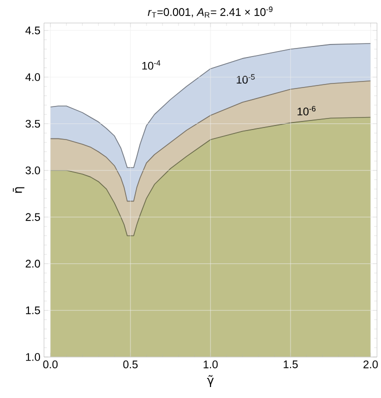  What do you see at coordinates (291, 364) in the screenshot?
I see `x-tick-label: 1.5` at bounding box center [291, 364].